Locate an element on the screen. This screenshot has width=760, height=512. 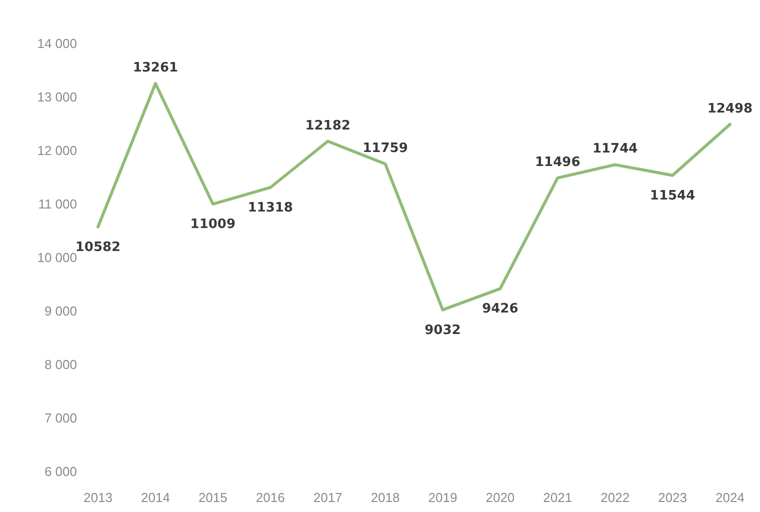
data-label: 11496 is located at coordinates (557, 162).